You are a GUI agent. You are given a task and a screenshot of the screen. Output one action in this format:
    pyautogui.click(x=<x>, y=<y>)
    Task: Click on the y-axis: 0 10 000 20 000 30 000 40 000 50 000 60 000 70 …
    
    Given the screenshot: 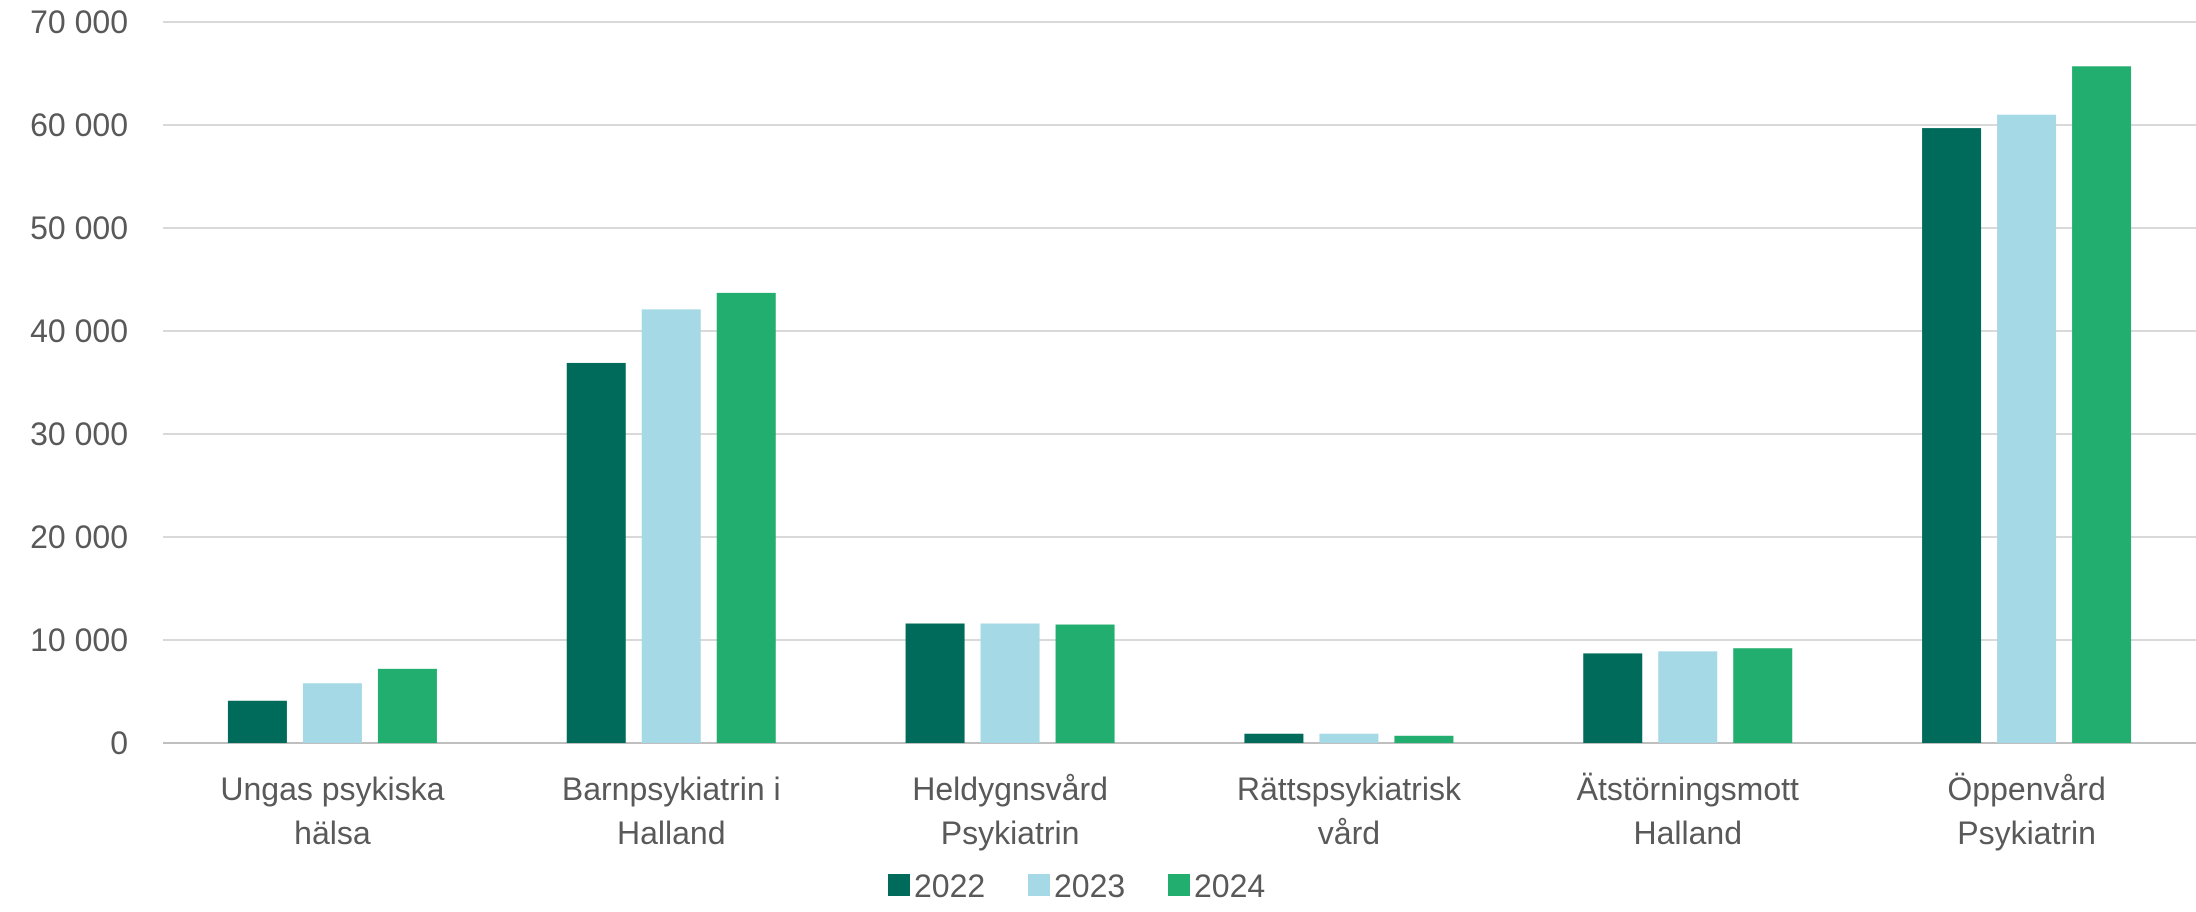 What is the action you would take?
    pyautogui.click(x=79, y=382)
    